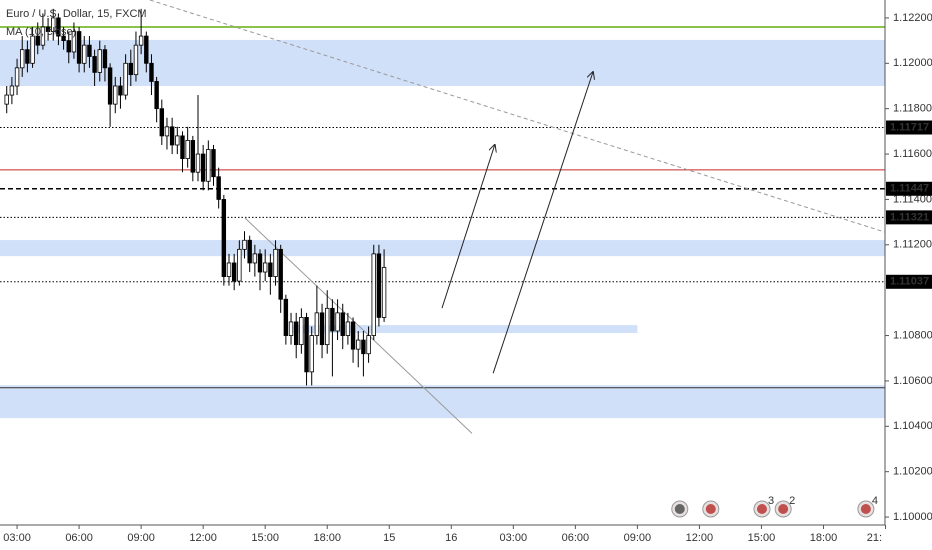 This screenshot has width=932, height=550. I want to click on level-label: 1.11447, so click(909, 189).